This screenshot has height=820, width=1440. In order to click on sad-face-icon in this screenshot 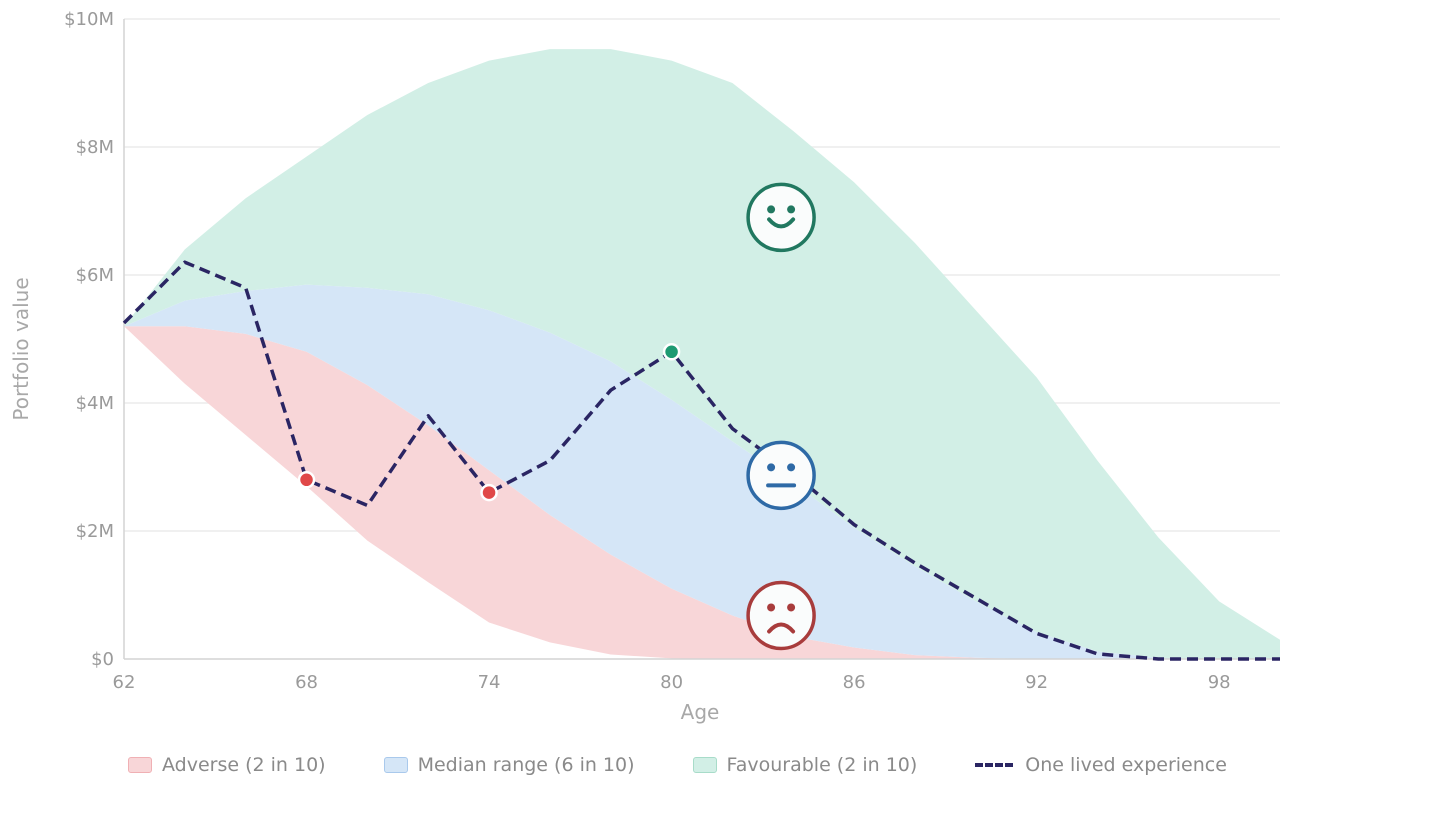, I will do `click(781, 615)`.